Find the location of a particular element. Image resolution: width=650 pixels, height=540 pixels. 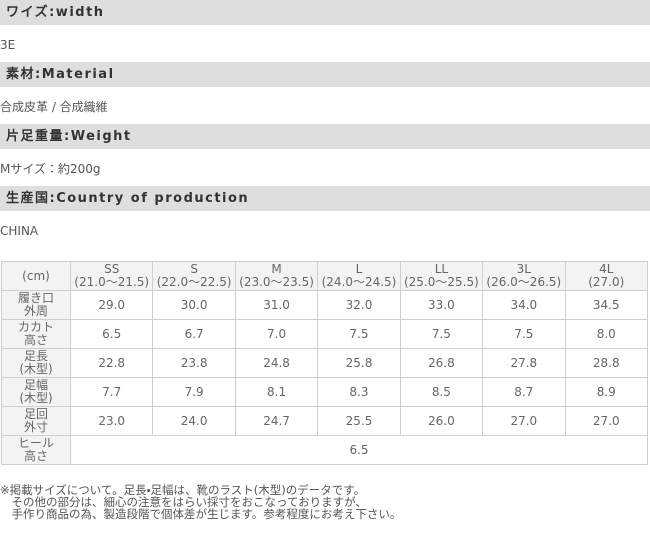

measure-row: 履き口 外周 29.0 30.0 31.0 32.0 33.0 34.0 34.5 is located at coordinates (325, 305).